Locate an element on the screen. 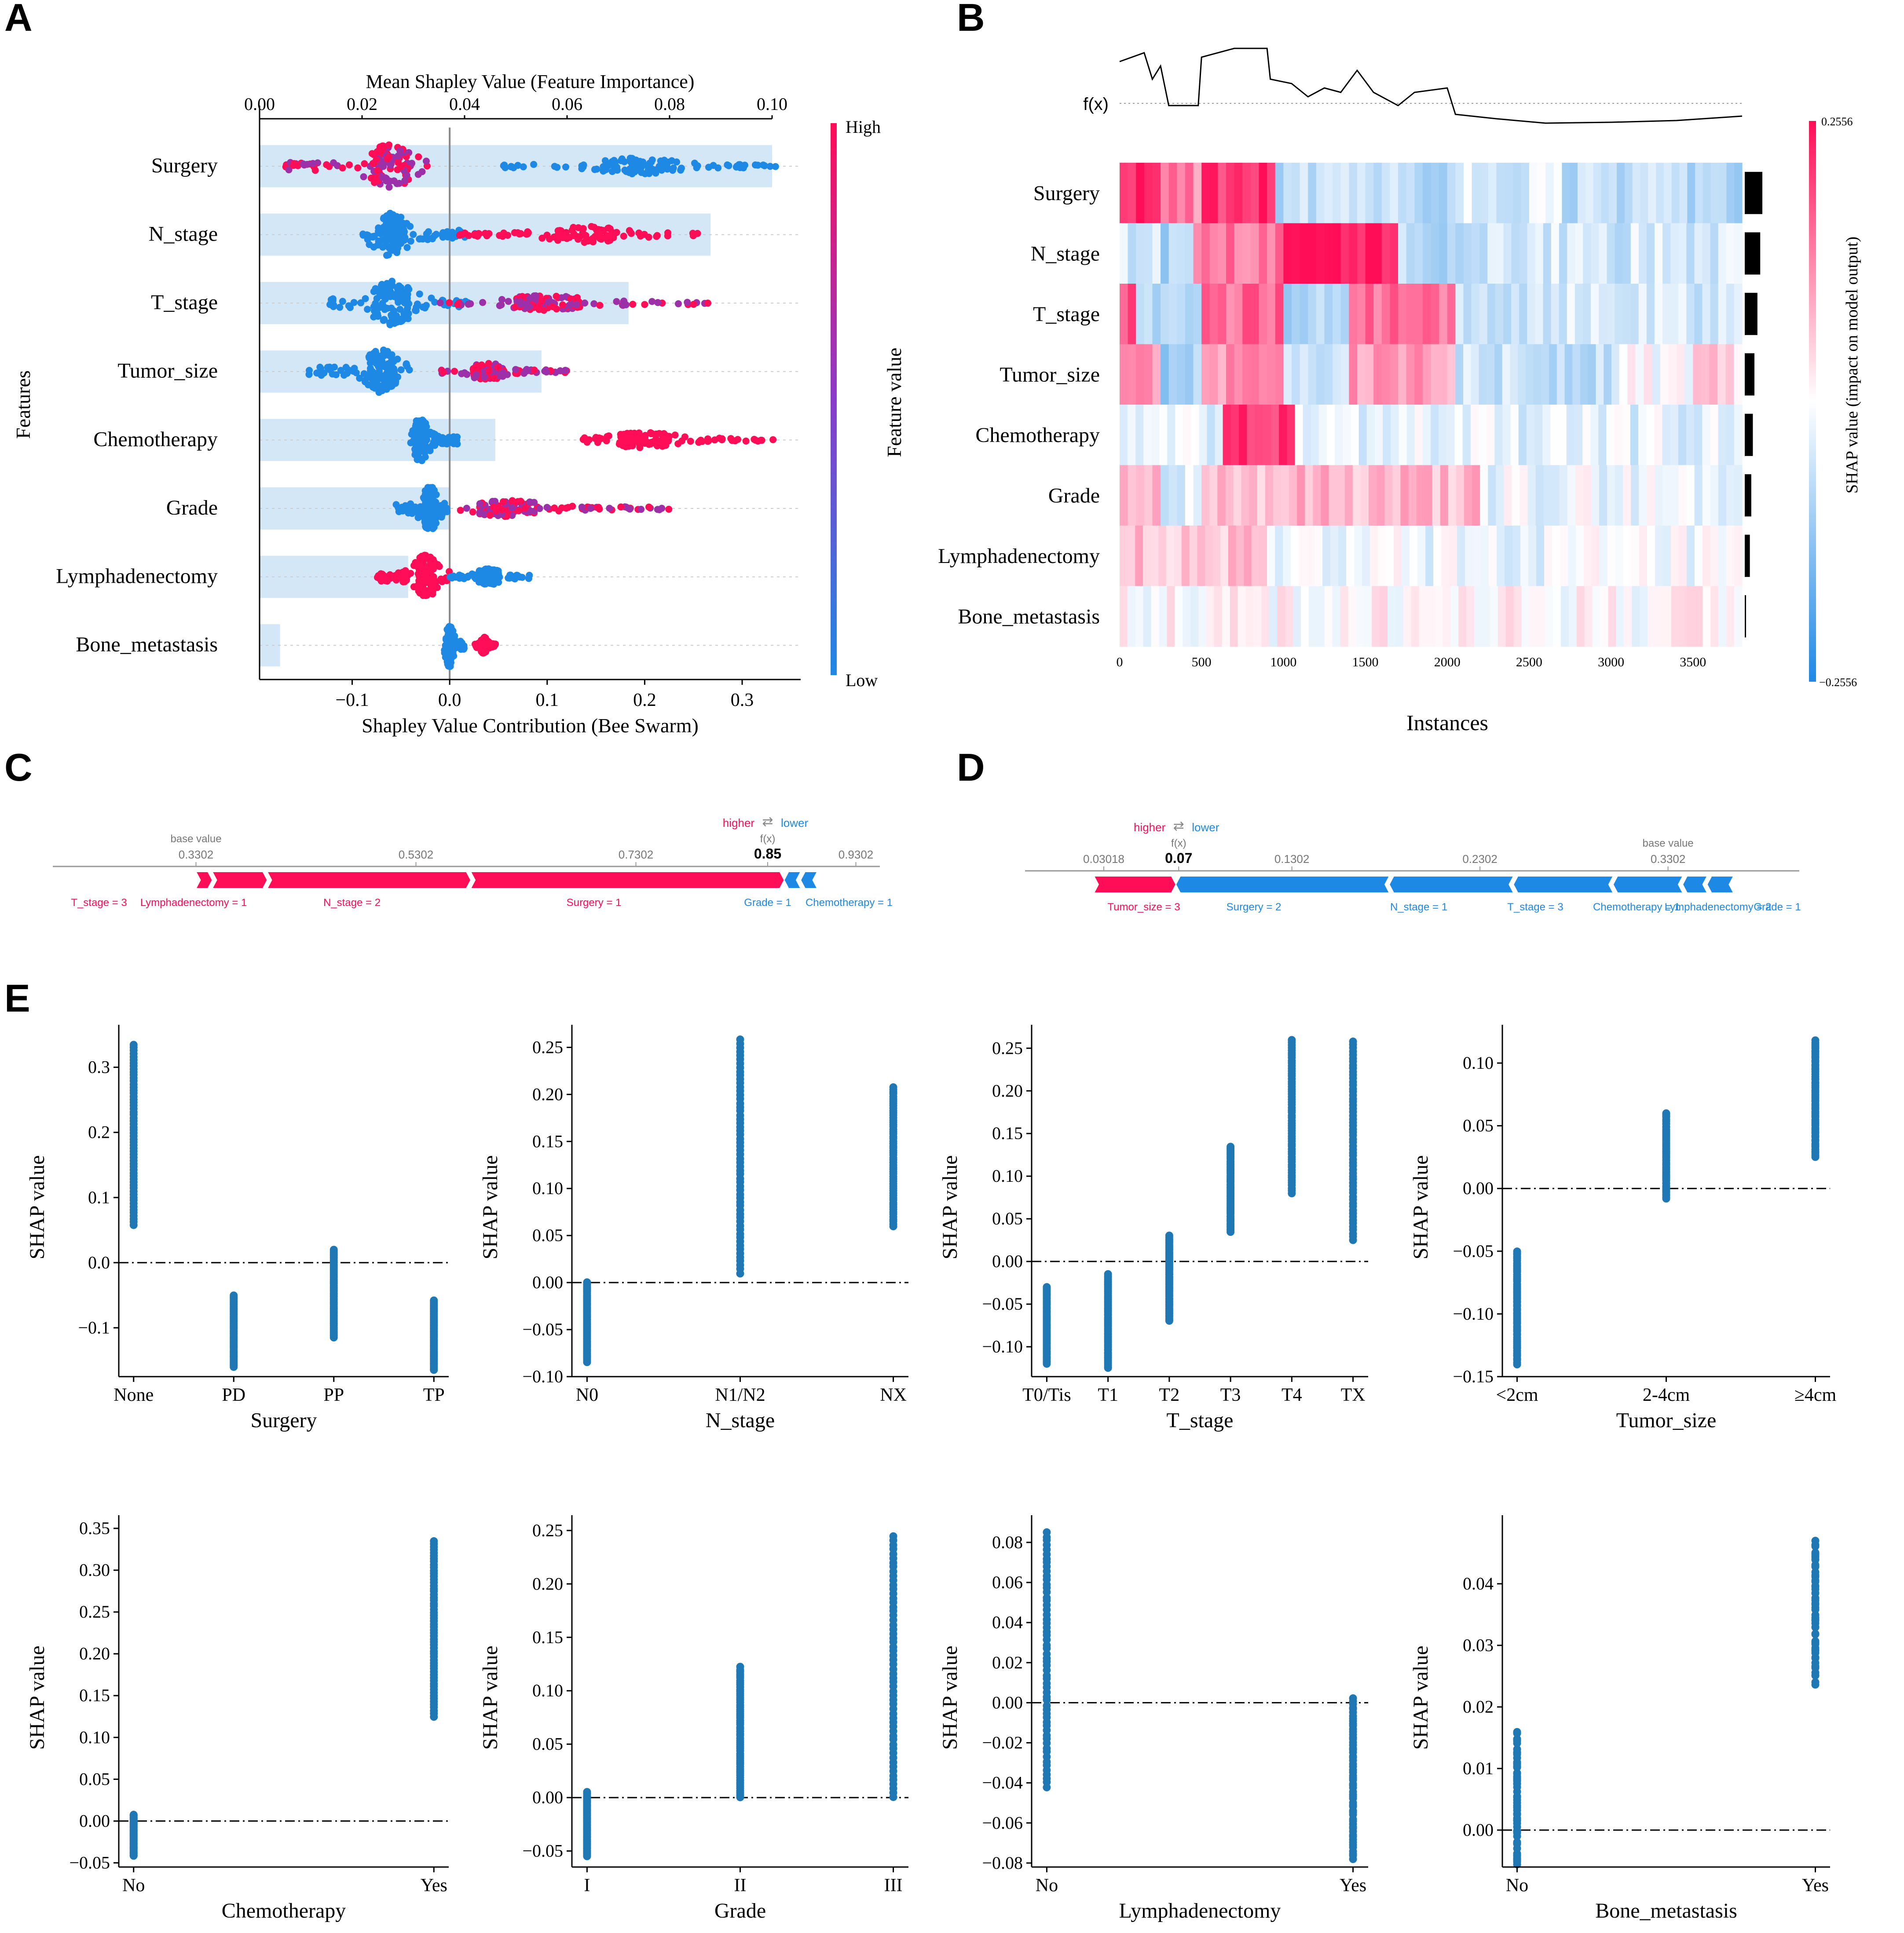  panel-e-dot is located at coordinates (1108, 1274).